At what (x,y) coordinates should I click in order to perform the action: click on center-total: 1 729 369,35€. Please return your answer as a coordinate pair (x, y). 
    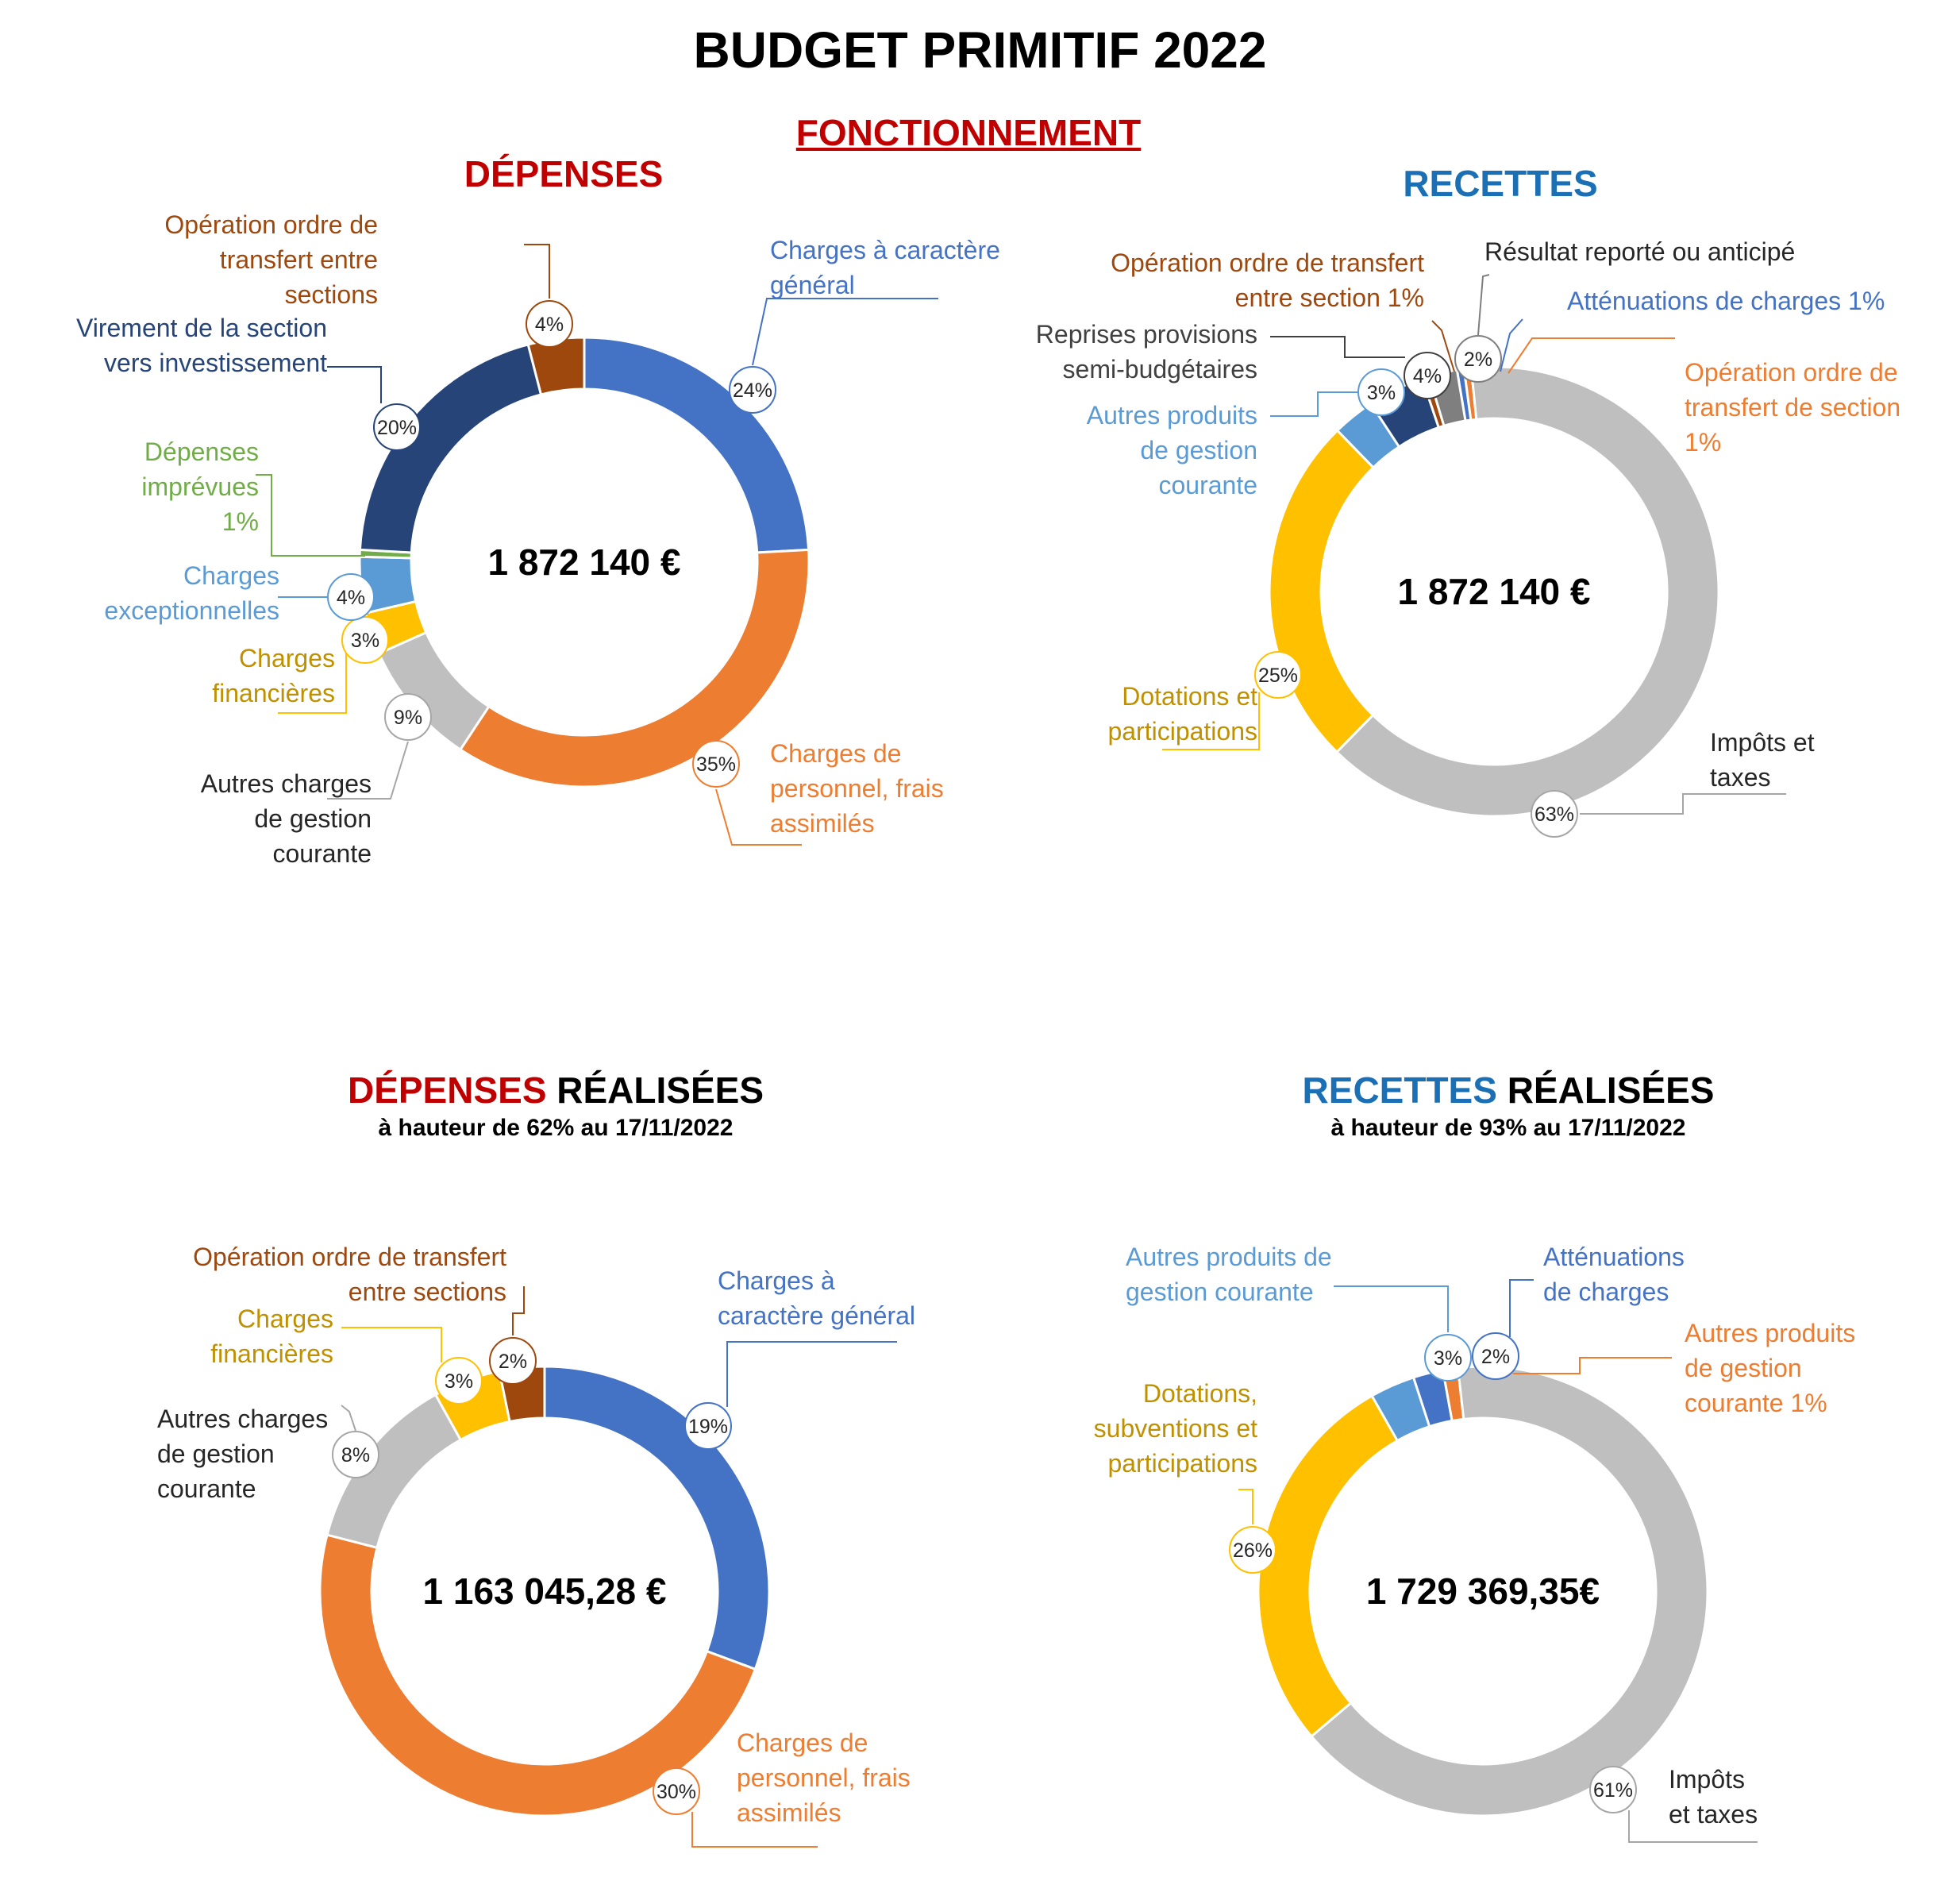
    Looking at the image, I should click on (1483, 1591).